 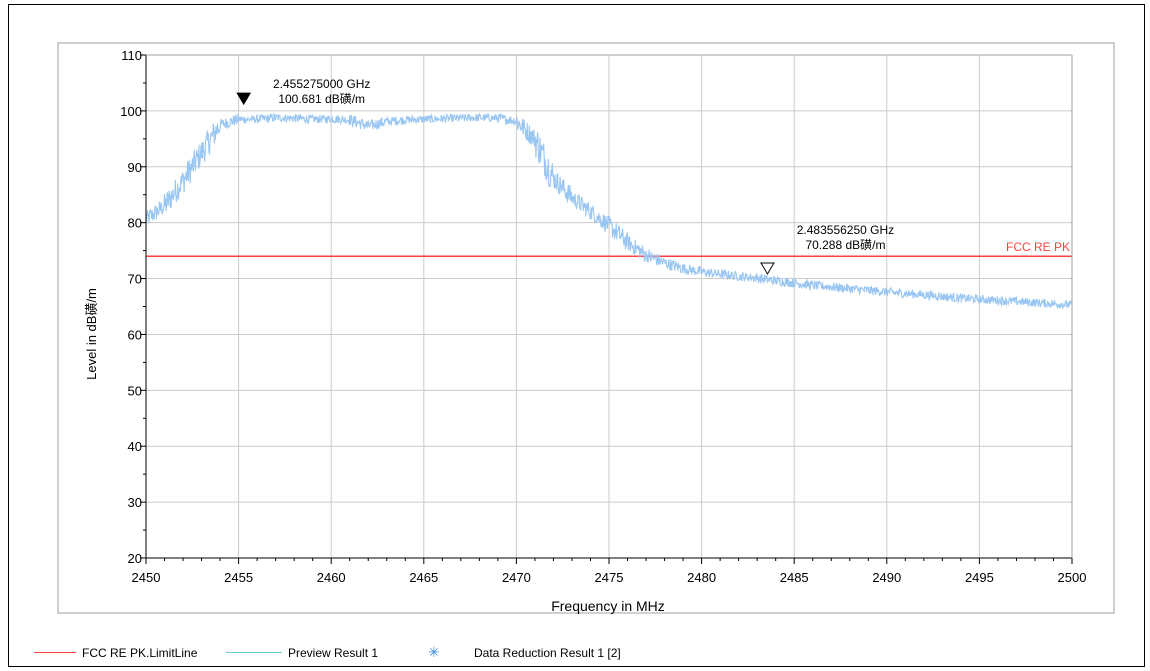 I want to click on legend-item-limit-line: FCC RE PK.LimitLine, so click(x=129, y=653).